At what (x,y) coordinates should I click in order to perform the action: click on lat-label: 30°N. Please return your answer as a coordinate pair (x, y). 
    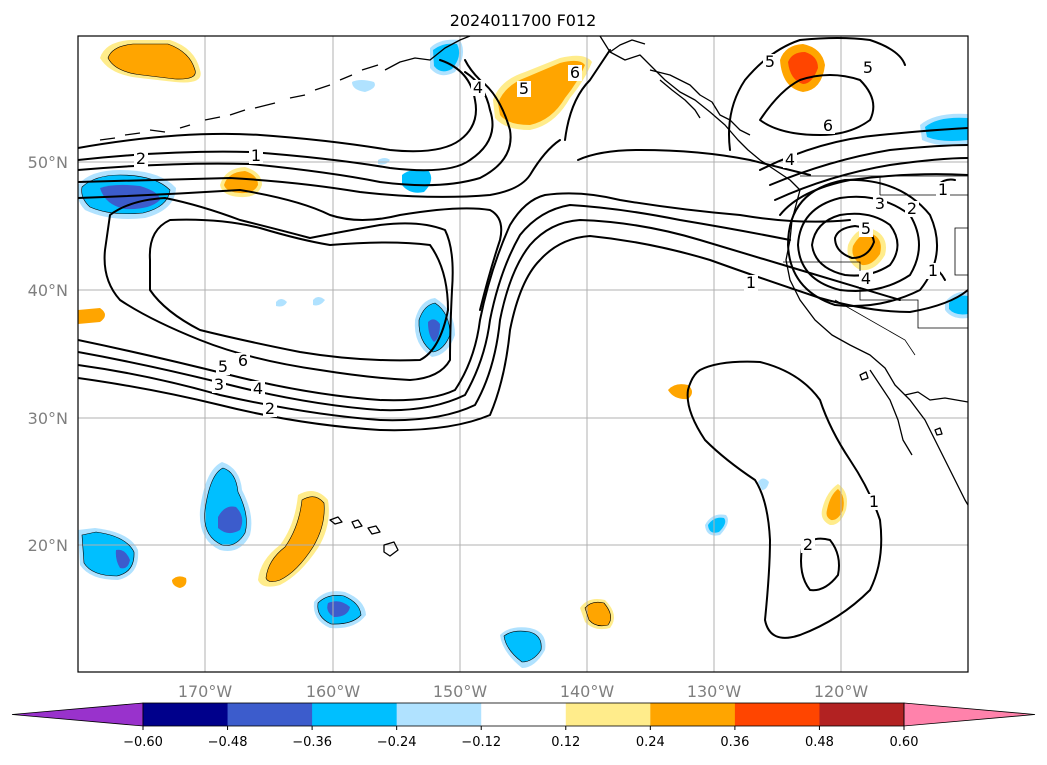
    Looking at the image, I should click on (48, 418).